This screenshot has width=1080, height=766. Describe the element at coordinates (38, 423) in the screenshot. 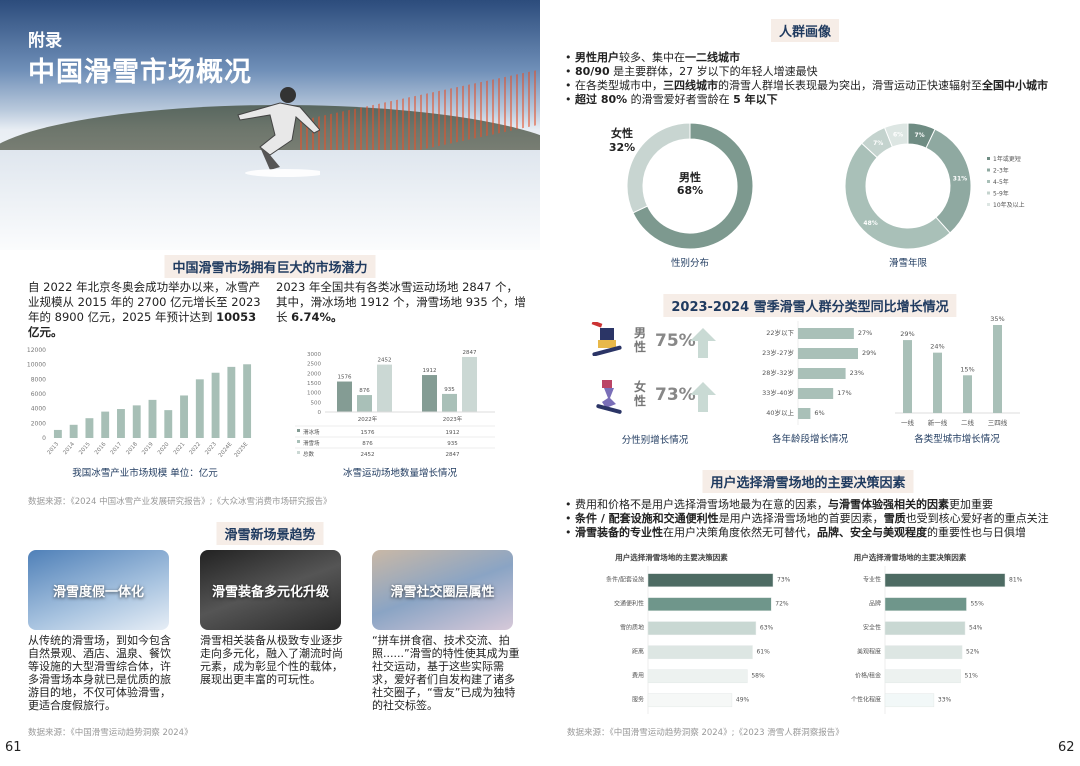

I see `y-tick-label: 2000` at that location.